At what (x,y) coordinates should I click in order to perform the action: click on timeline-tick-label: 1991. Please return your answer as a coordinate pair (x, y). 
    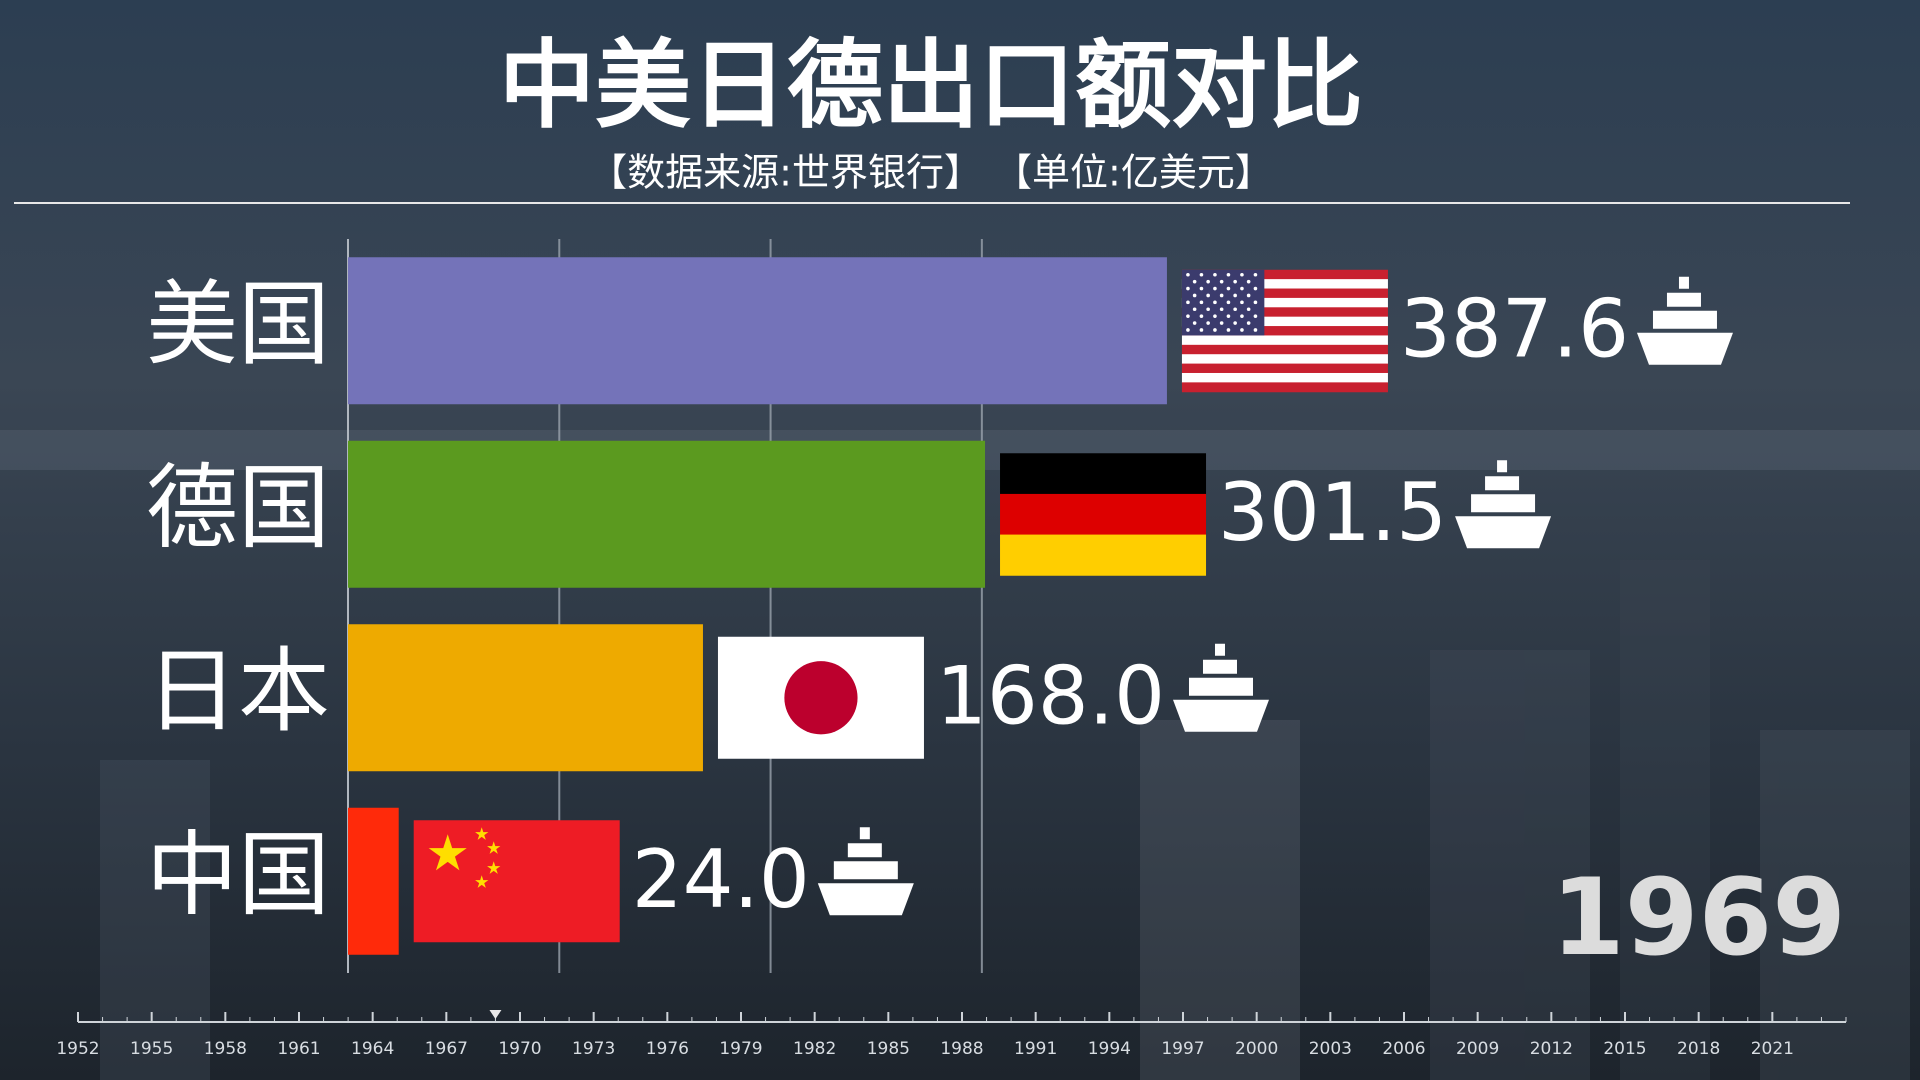
    Looking at the image, I should click on (1035, 1049).